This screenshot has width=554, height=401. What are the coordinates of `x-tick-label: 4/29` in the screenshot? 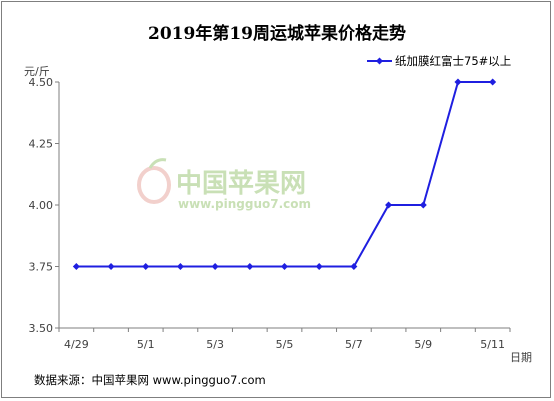 It's located at (76, 344).